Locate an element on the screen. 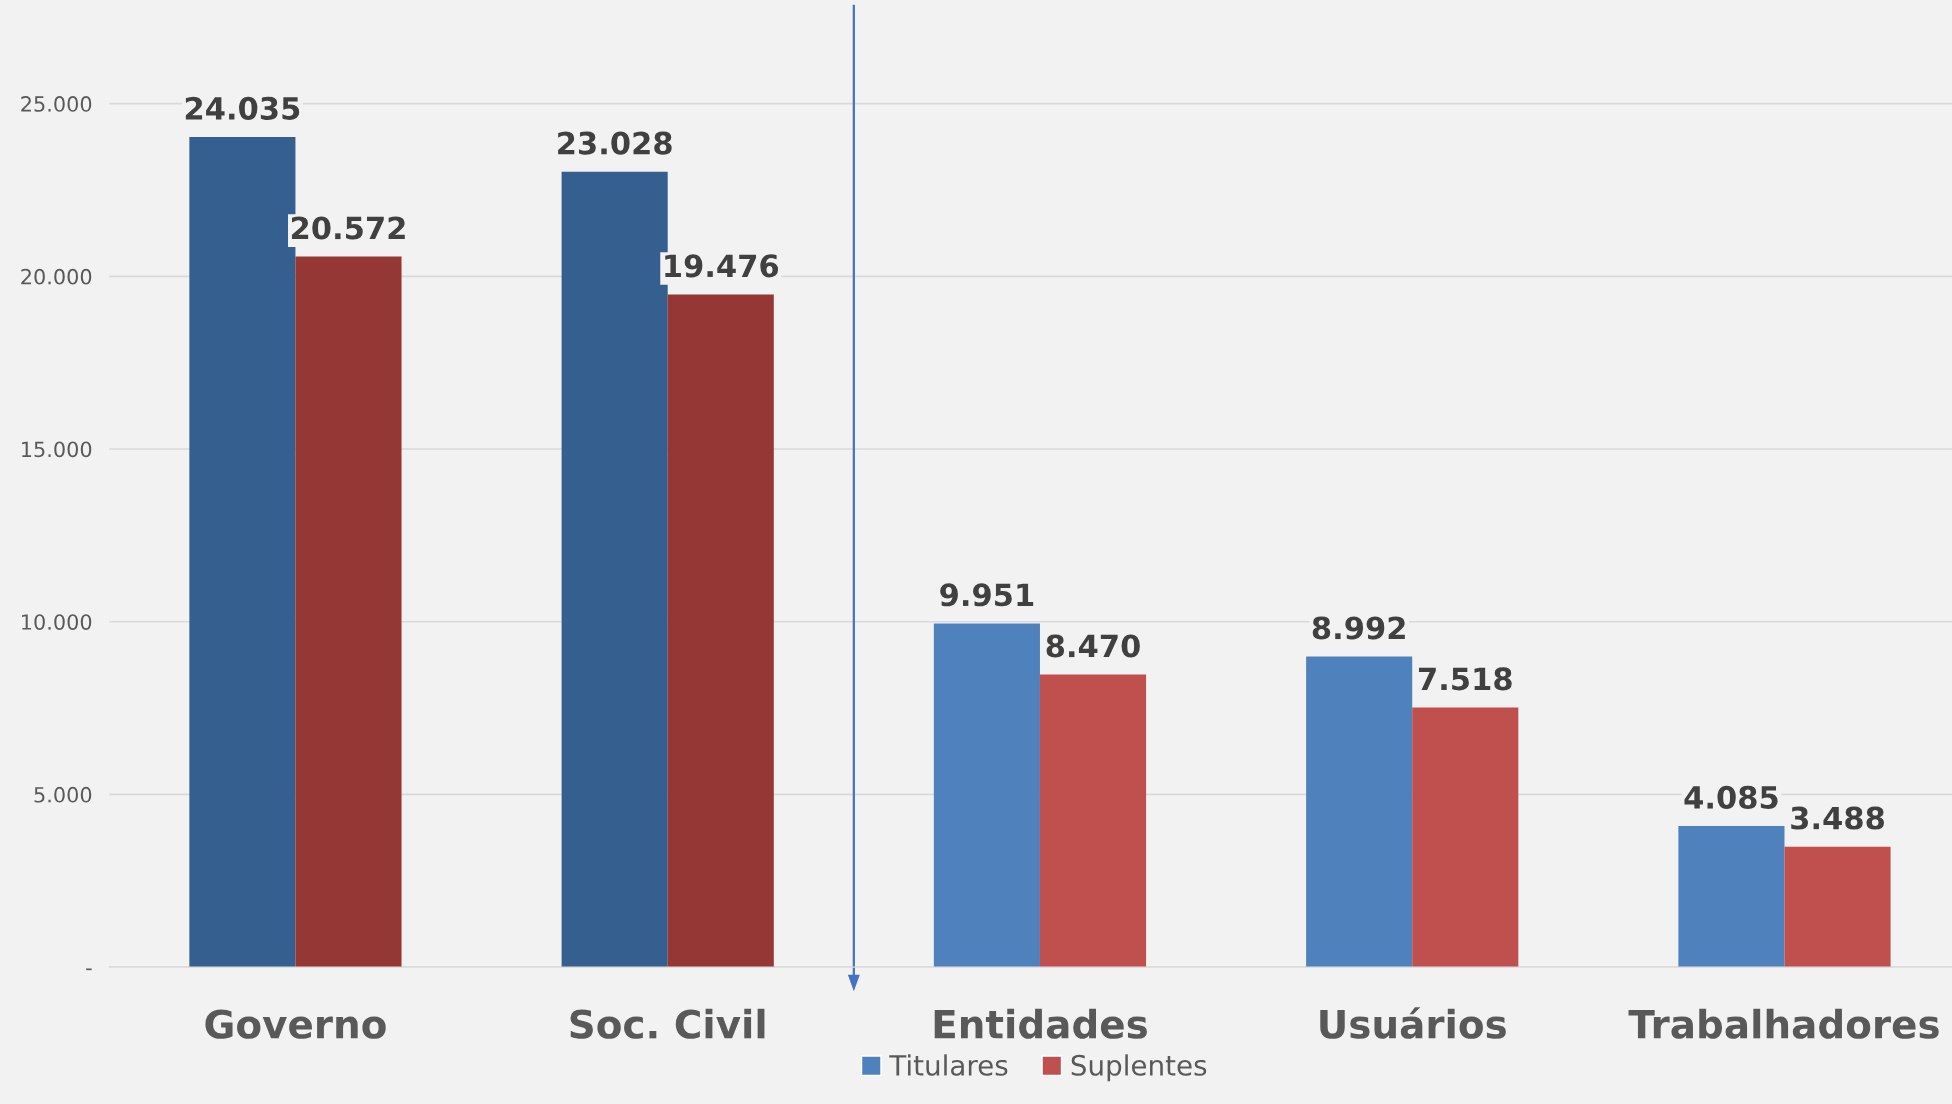 The image size is (1952, 1104). data-label: 3.488 is located at coordinates (1837, 818).